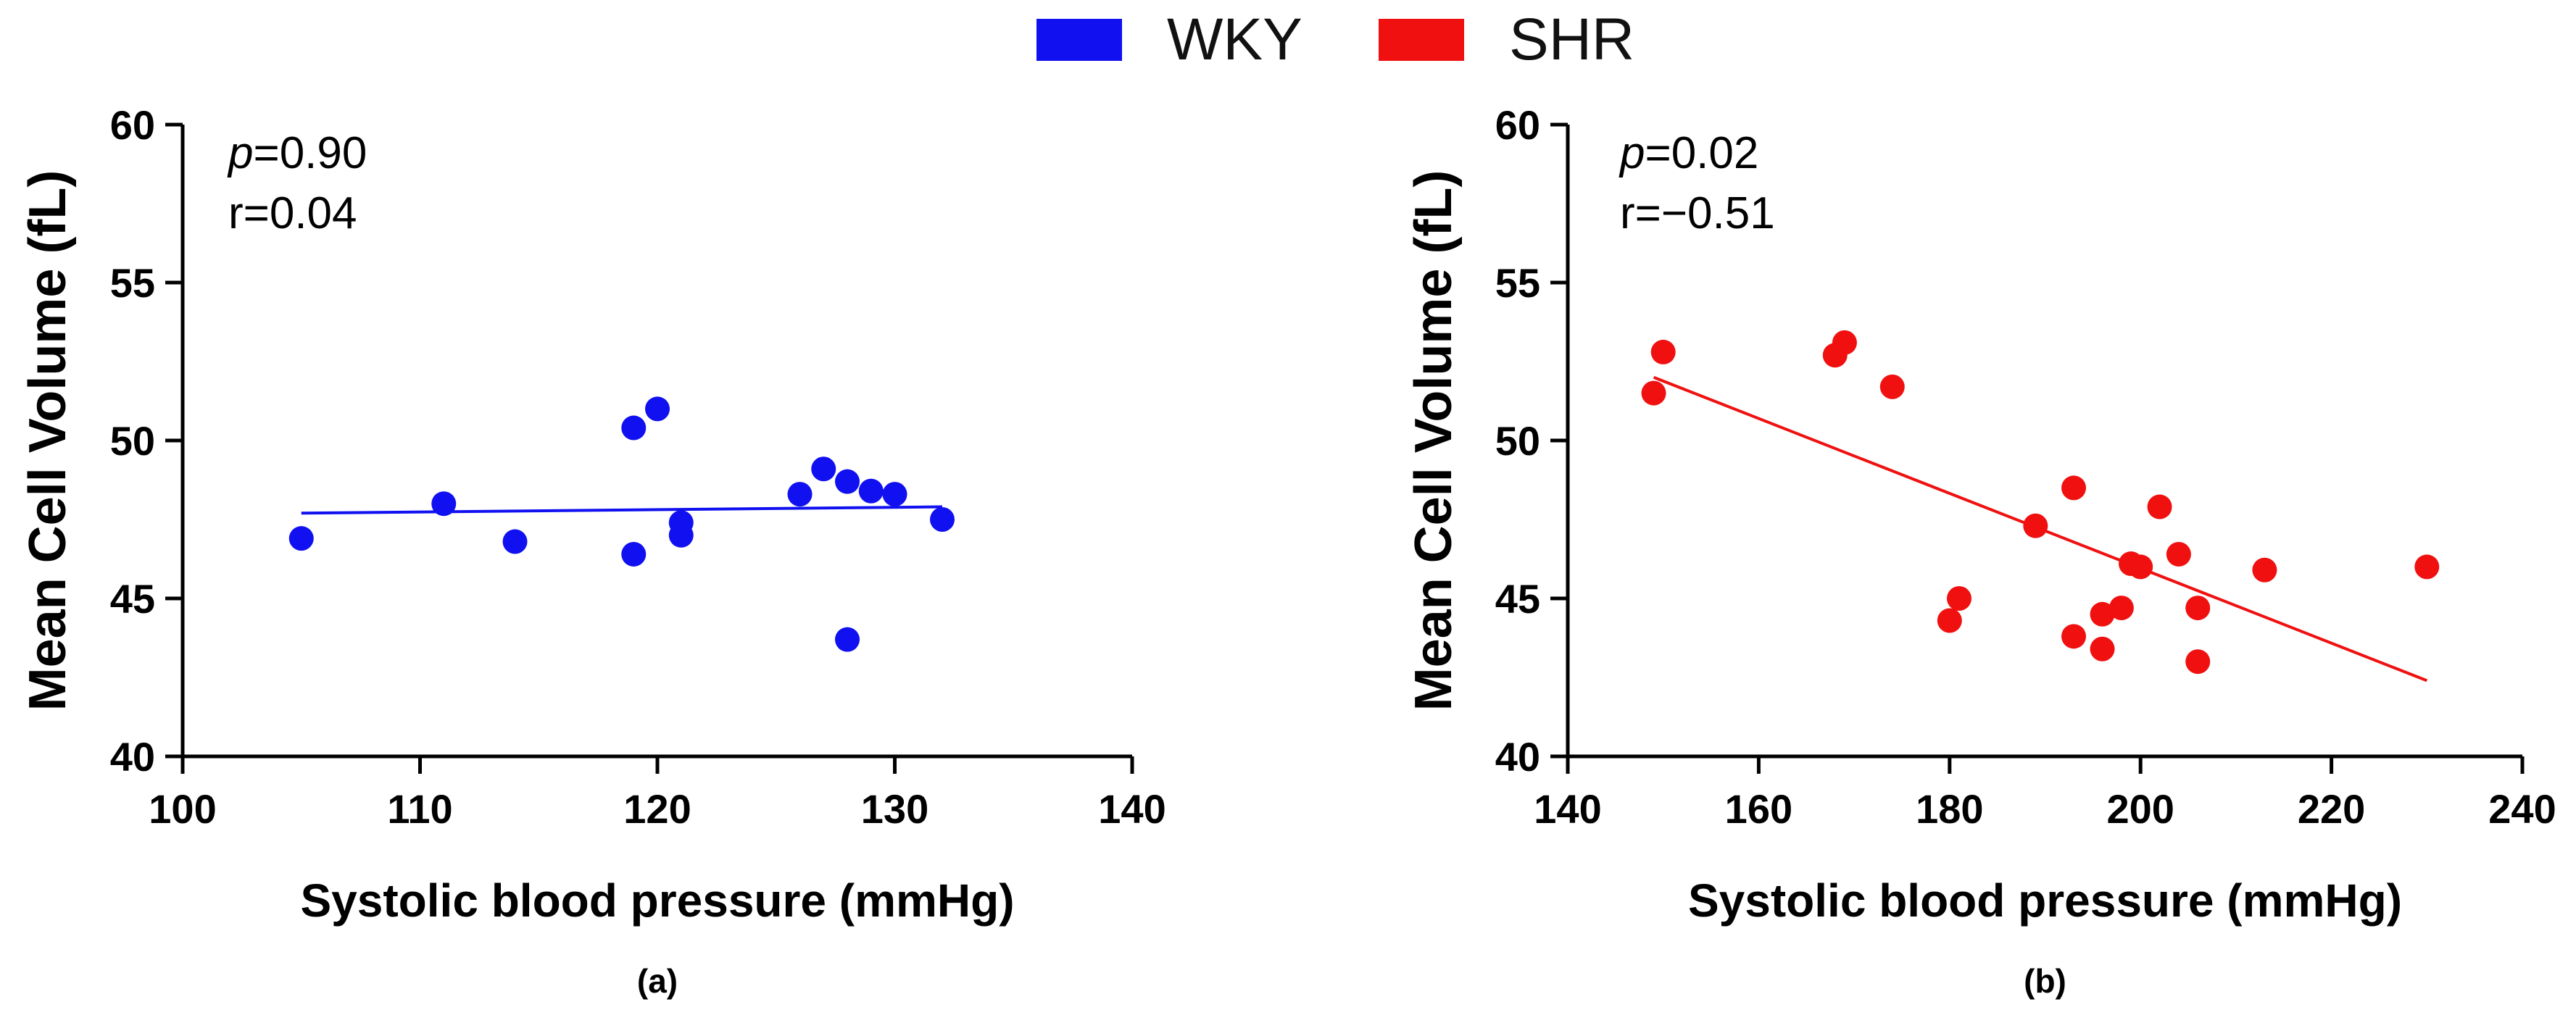 This screenshot has height=1023, width=2576. Describe the element at coordinates (132, 441) in the screenshot. I see `panel-a-y-tick-label: 50` at that location.